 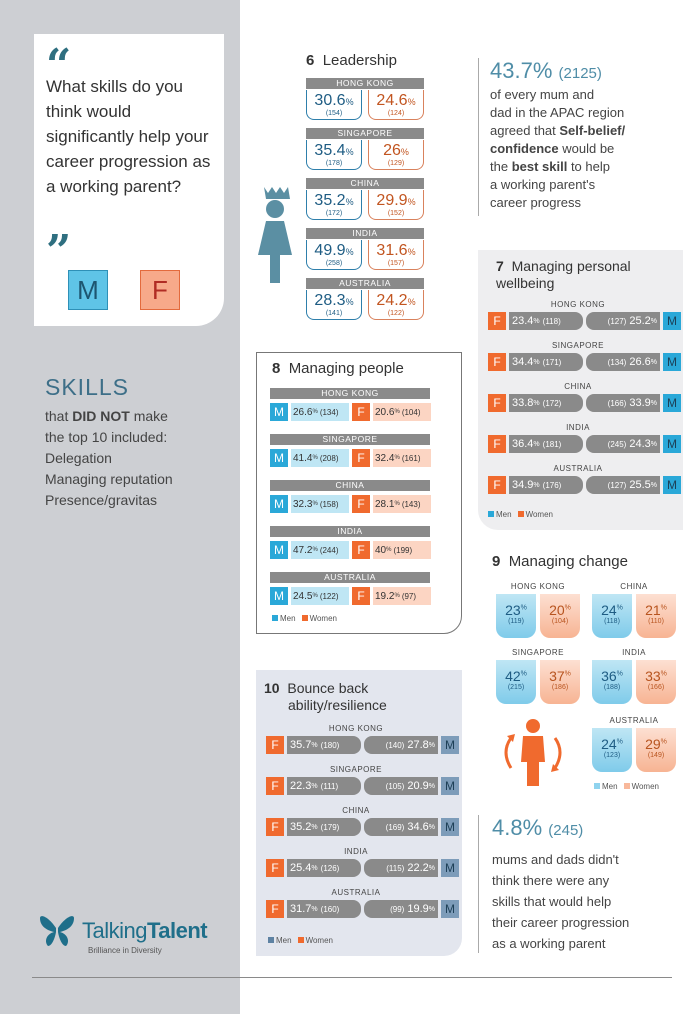 I want to click on leadership-women-count: (122), so click(x=396, y=313).